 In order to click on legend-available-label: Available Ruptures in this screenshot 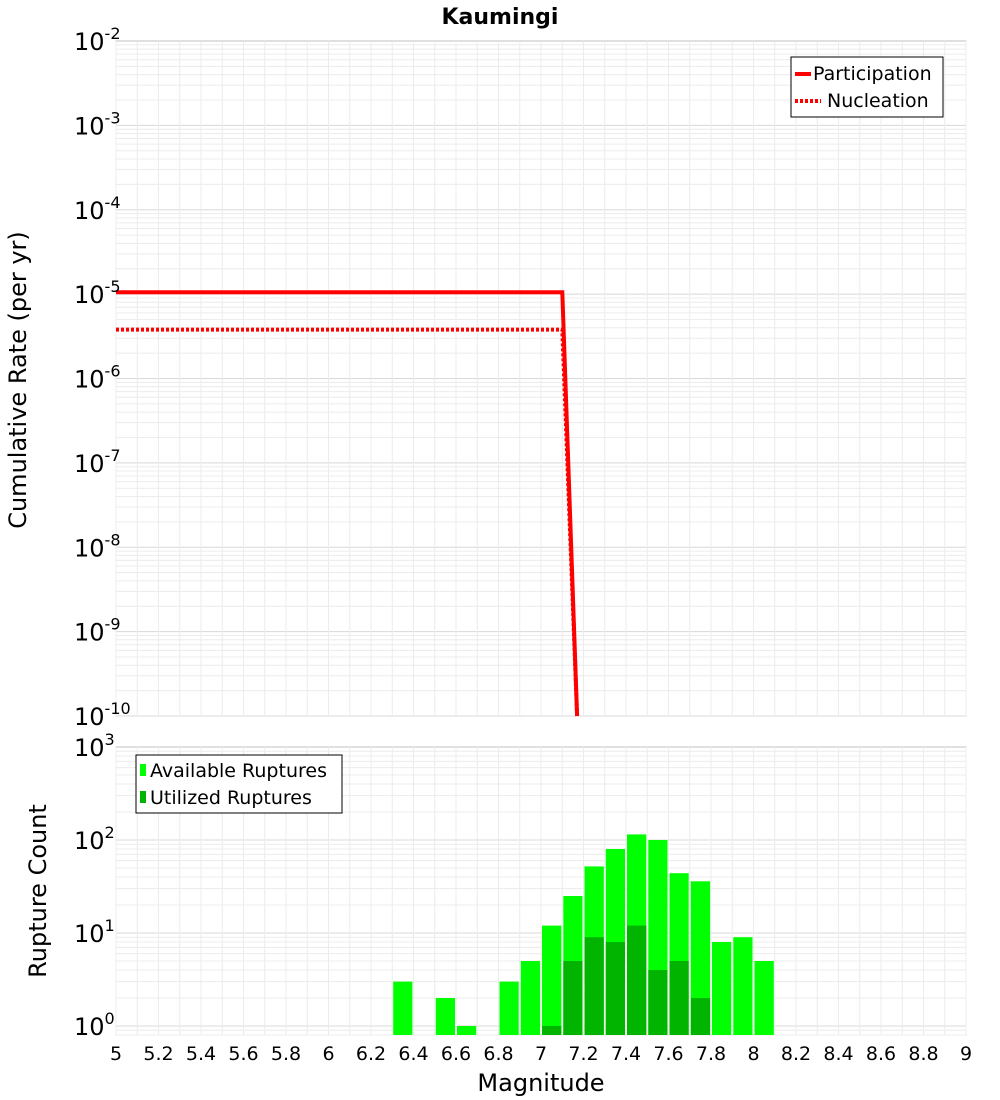, I will do `click(238, 771)`.